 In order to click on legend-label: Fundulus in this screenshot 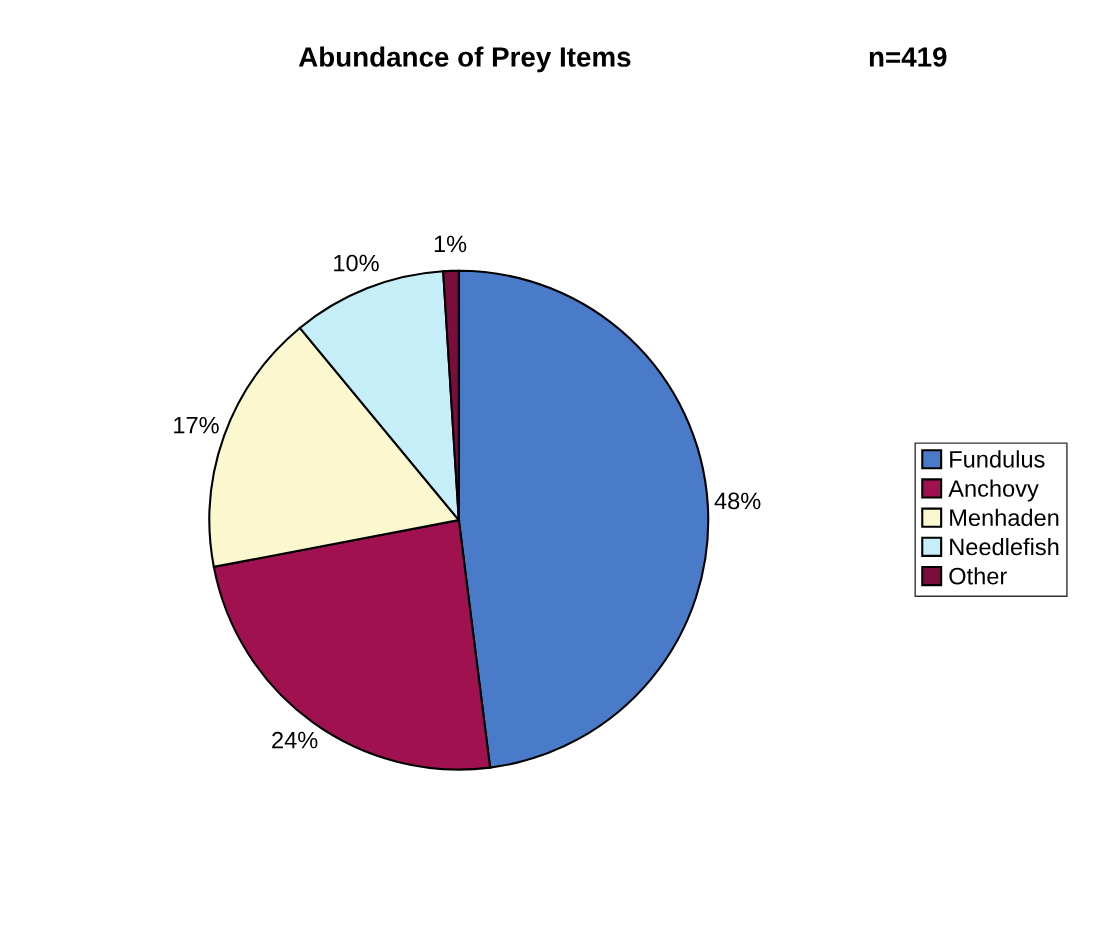, I will do `click(997, 459)`.